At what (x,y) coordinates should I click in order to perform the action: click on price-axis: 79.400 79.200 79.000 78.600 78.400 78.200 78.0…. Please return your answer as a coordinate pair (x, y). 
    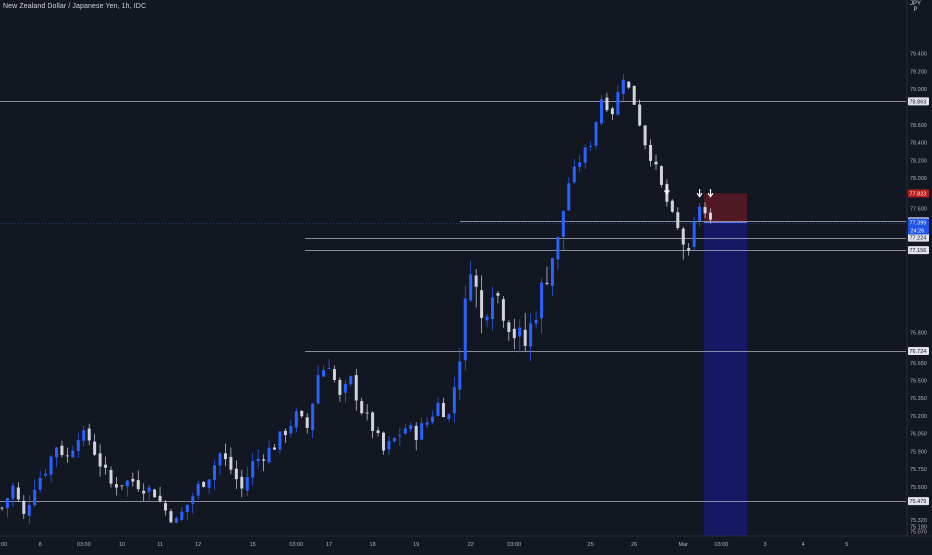
    Looking at the image, I should click on (917, 268).